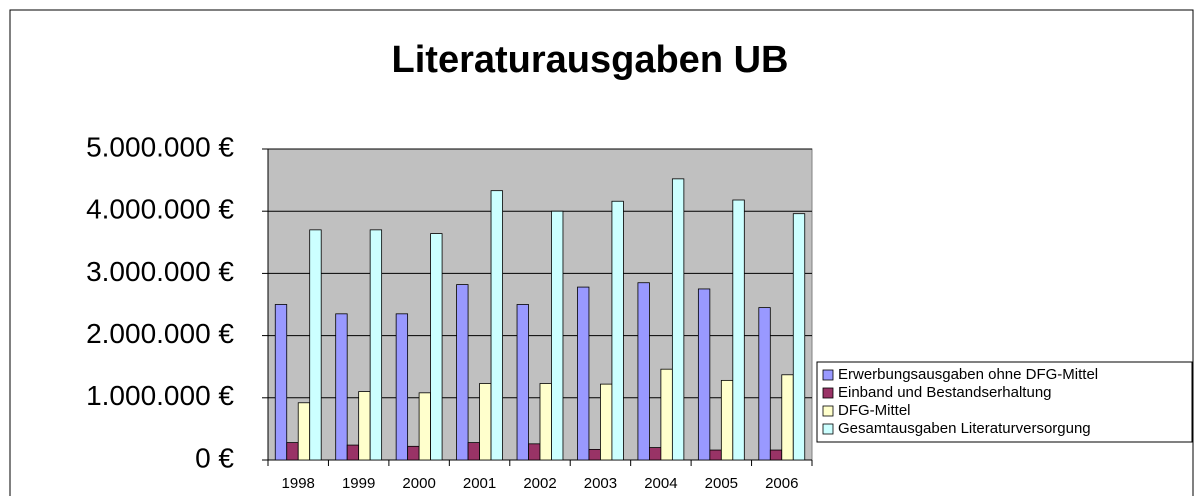 This screenshot has height=496, width=1195. I want to click on x-tick-label: 2006, so click(781, 483).